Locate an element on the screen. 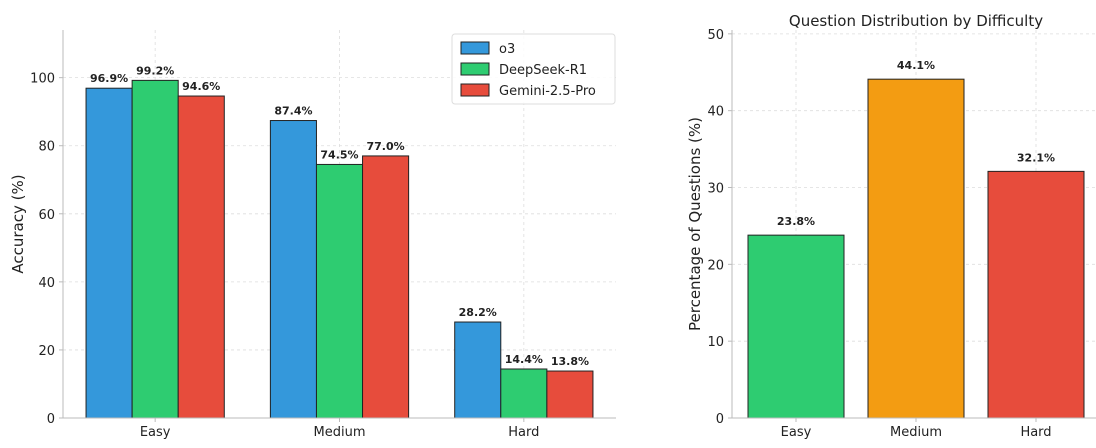 The height and width of the screenshot is (448, 1096). accuracy-bar-label: 14.4% is located at coordinates (524, 359).